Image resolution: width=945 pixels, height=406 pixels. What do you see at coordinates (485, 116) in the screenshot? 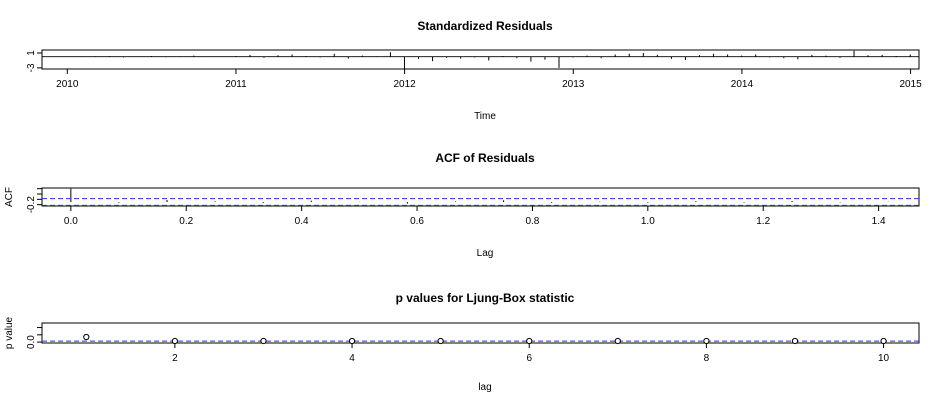
I see `panel1-xlabel: Time` at bounding box center [485, 116].